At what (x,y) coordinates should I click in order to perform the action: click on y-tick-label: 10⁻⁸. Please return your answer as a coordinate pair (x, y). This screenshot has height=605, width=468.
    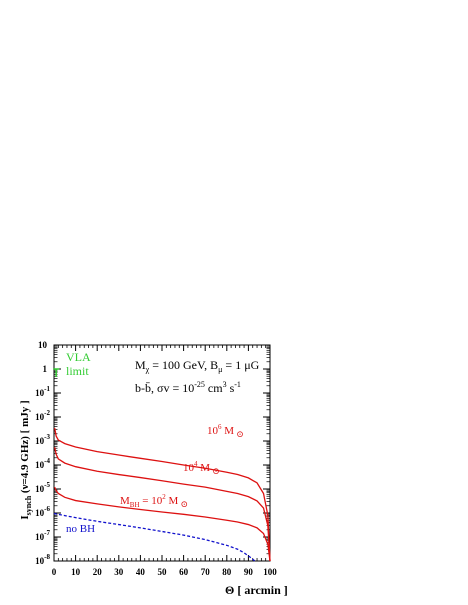
    Looking at the image, I should click on (42, 559).